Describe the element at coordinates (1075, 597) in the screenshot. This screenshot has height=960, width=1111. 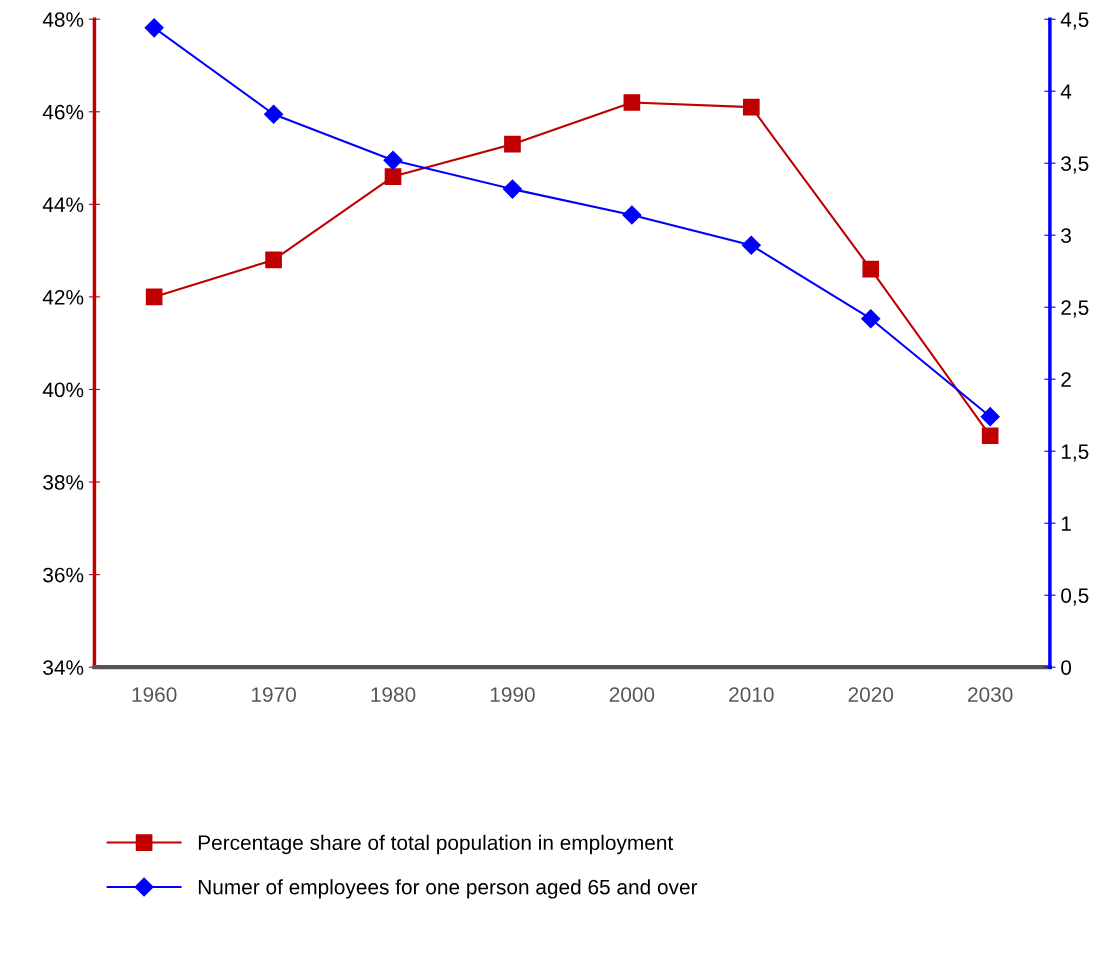
I see `y2-tick-label: 0,5` at that location.